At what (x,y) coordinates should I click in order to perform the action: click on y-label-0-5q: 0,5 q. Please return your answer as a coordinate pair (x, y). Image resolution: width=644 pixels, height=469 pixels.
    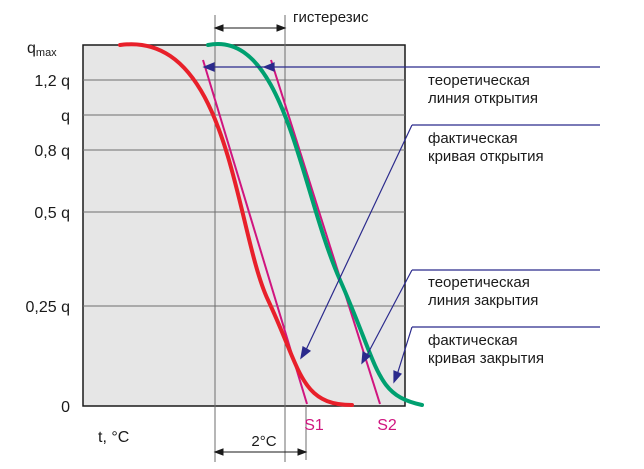
    Looking at the image, I should click on (52, 213).